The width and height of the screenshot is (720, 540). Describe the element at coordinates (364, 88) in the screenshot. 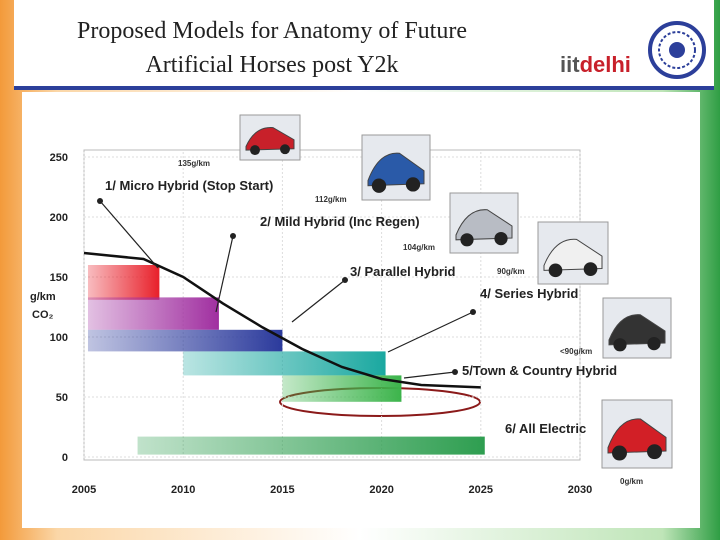

I see `title-rule` at that location.